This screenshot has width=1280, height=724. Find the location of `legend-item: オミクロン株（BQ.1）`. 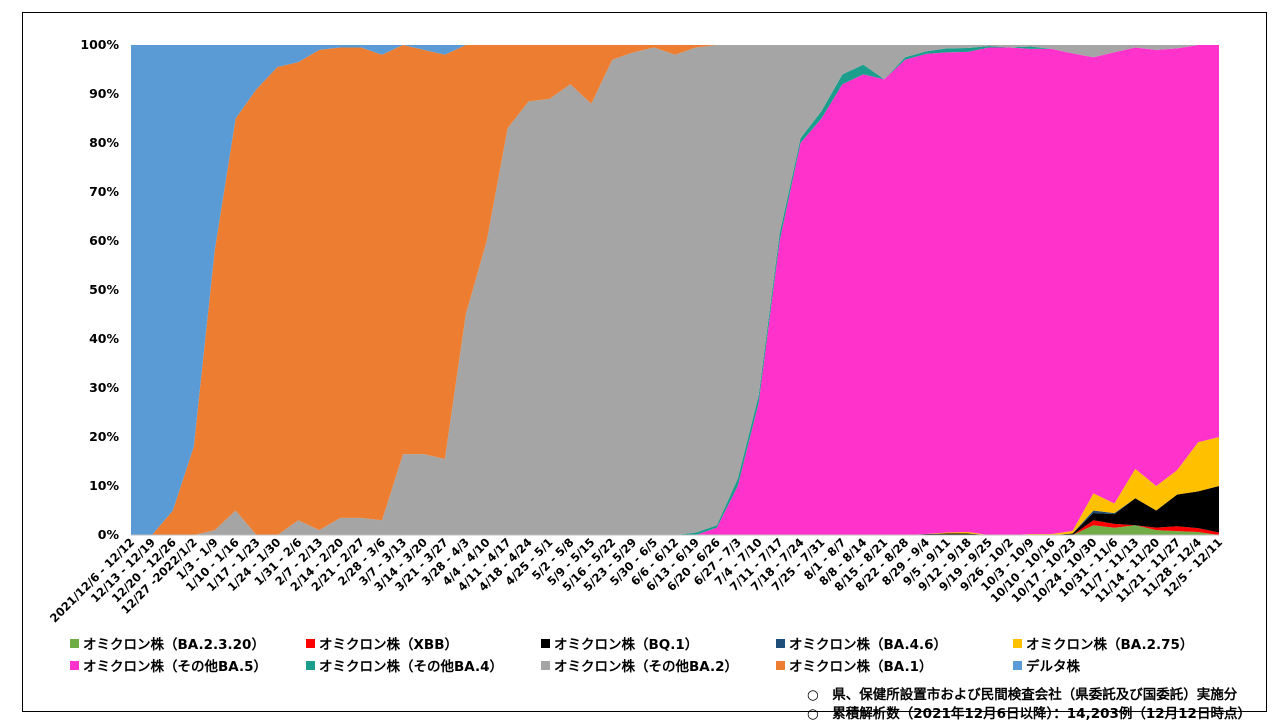

legend-item: オミクロン株（BQ.1） is located at coordinates (619, 643).